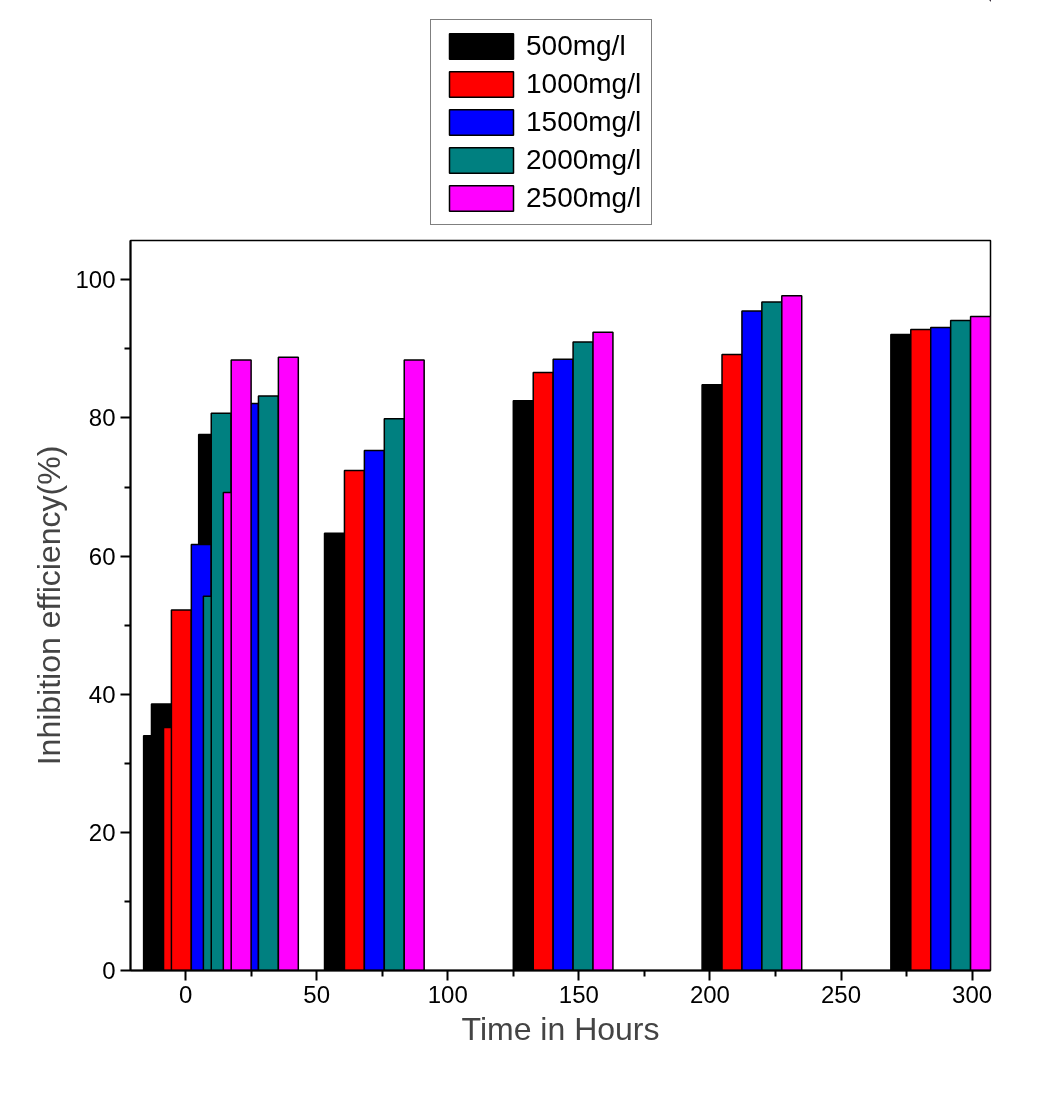 The height and width of the screenshot is (1101, 1045). I want to click on y-tick-label: 40, so click(102, 694).